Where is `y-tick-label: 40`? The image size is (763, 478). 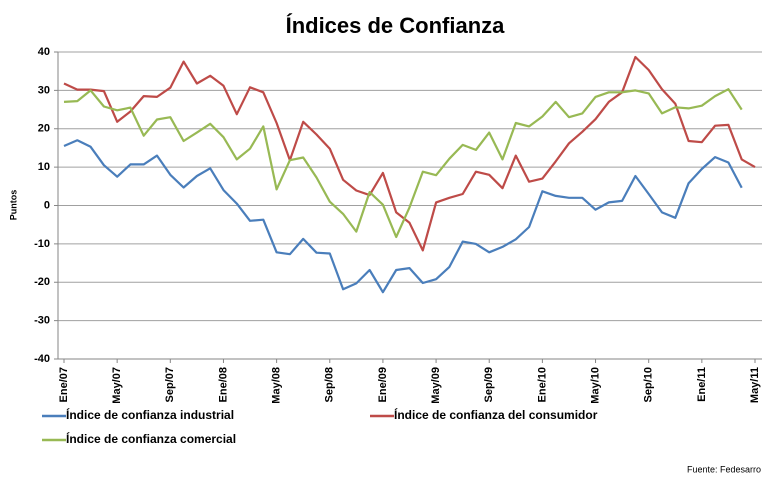 y-tick-label: 40 is located at coordinates (44, 52).